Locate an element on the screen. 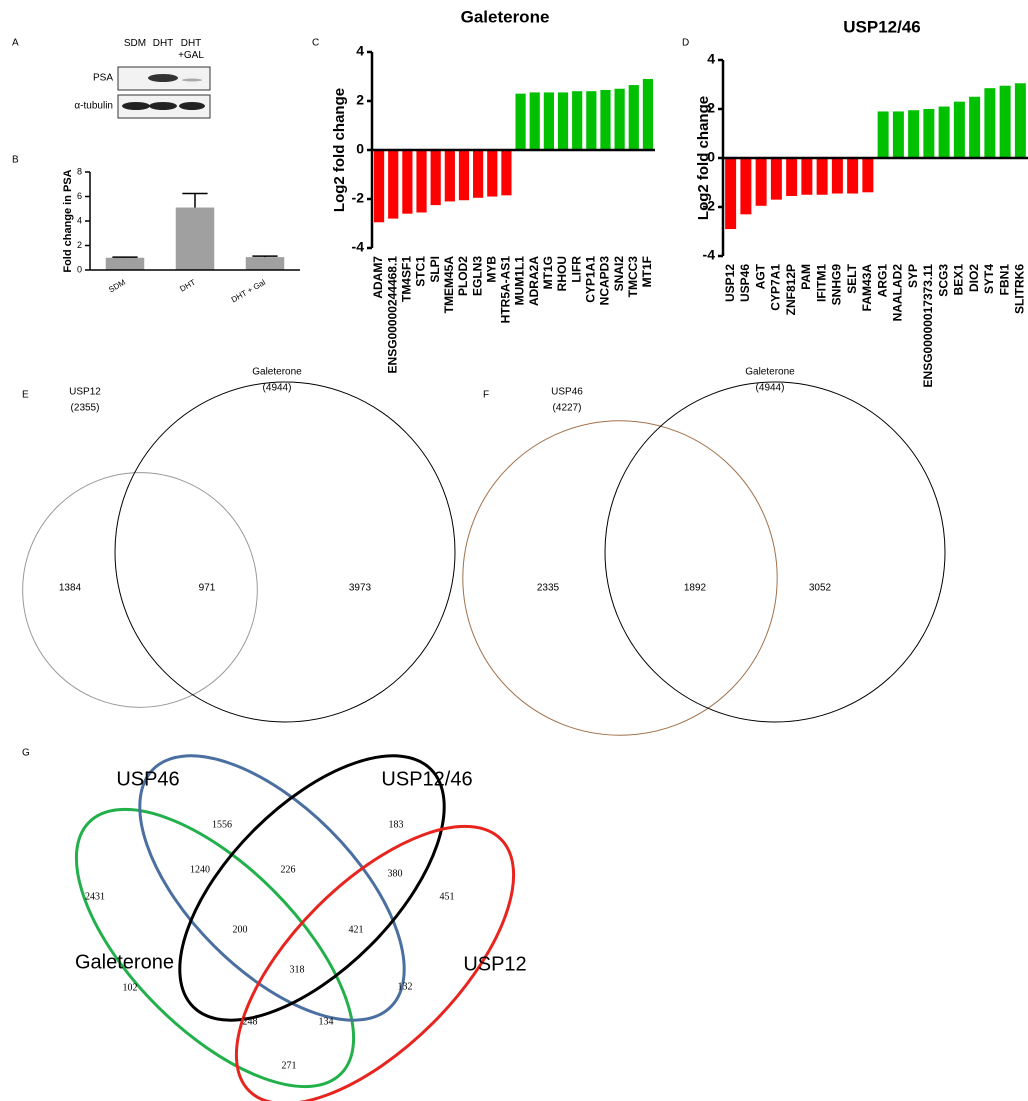 This screenshot has width=1028, height=1101. region-count: 183 is located at coordinates (396, 824).